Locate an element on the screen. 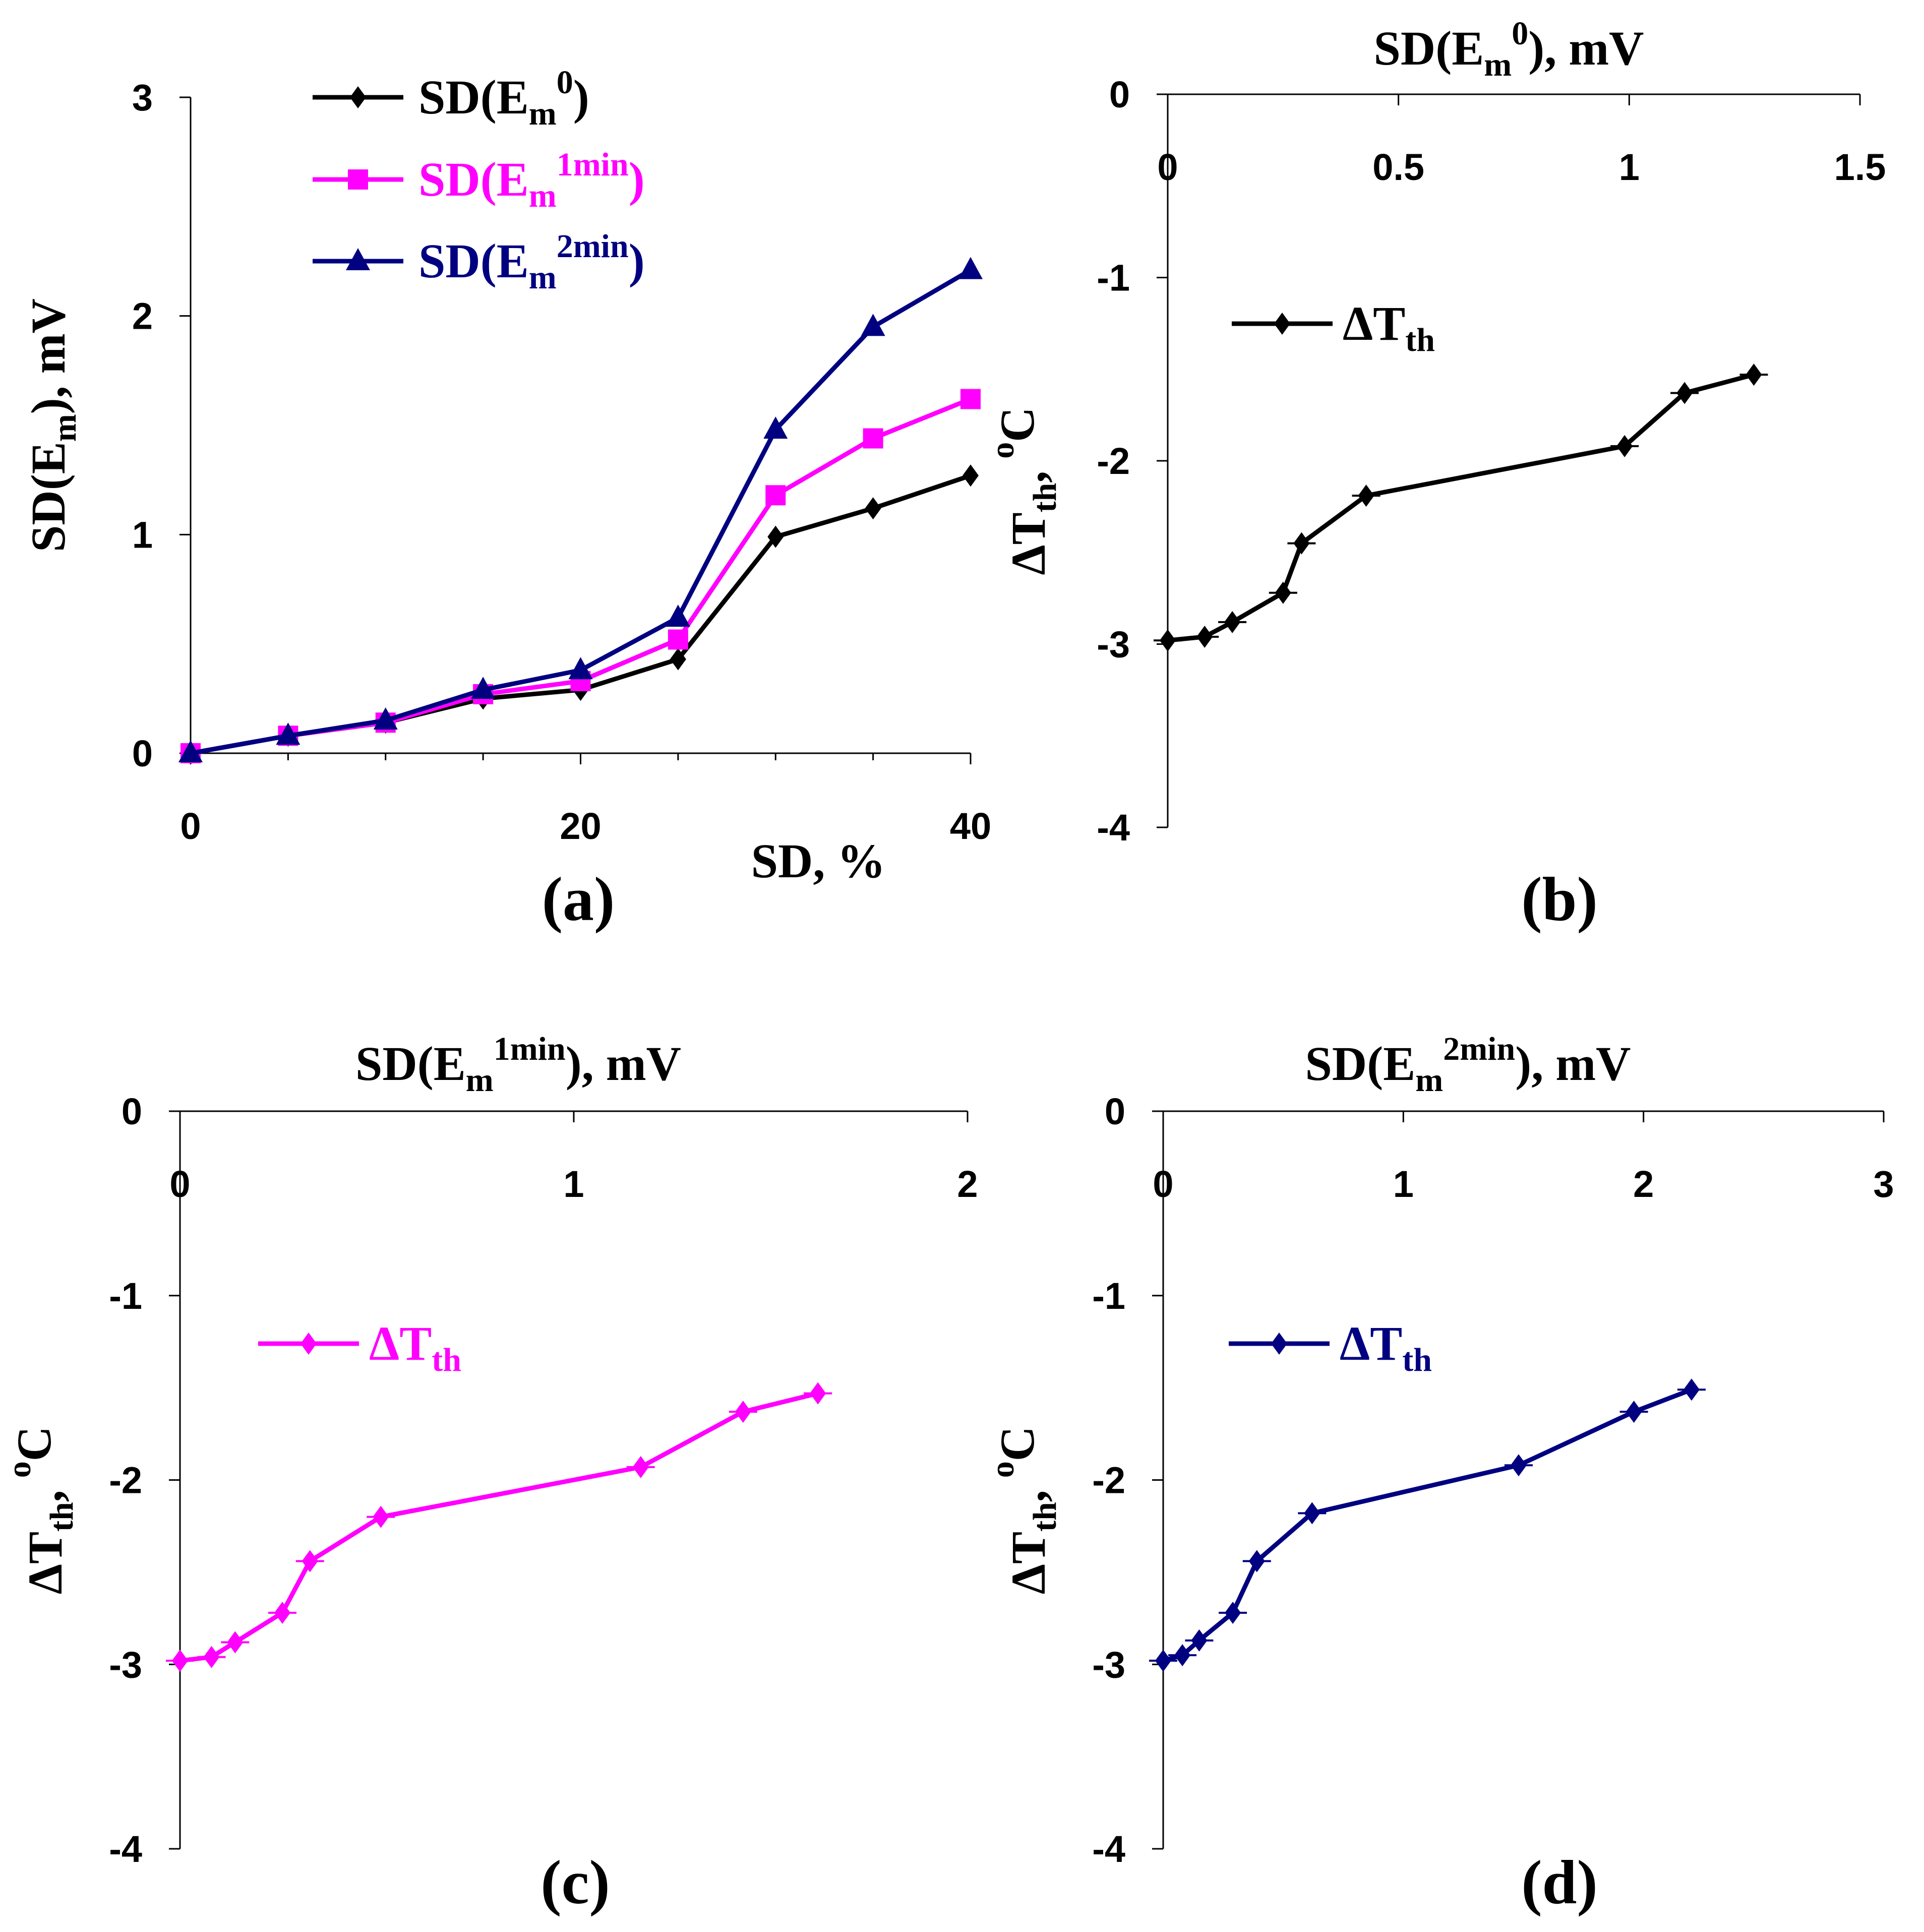 The width and height of the screenshot is (1924, 1932). y-tick-label: 1 is located at coordinates (142, 535).